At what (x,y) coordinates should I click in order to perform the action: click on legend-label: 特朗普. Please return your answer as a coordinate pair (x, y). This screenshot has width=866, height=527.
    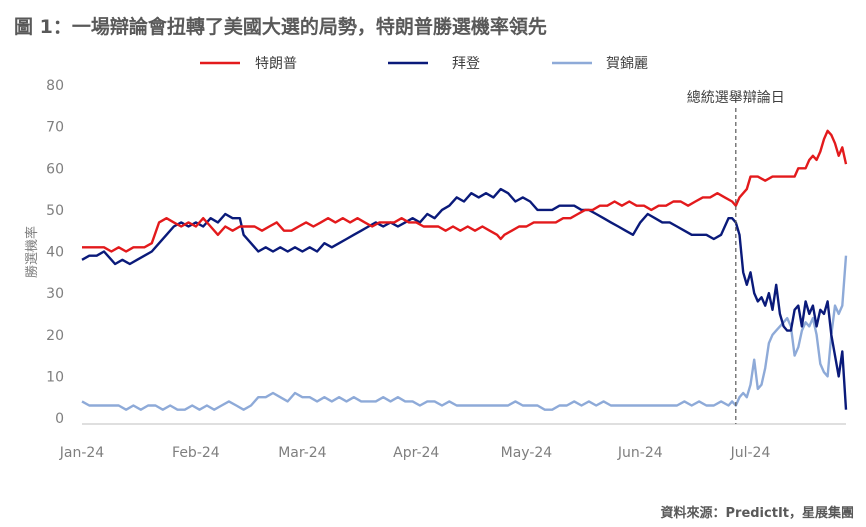
    Looking at the image, I should click on (276, 64).